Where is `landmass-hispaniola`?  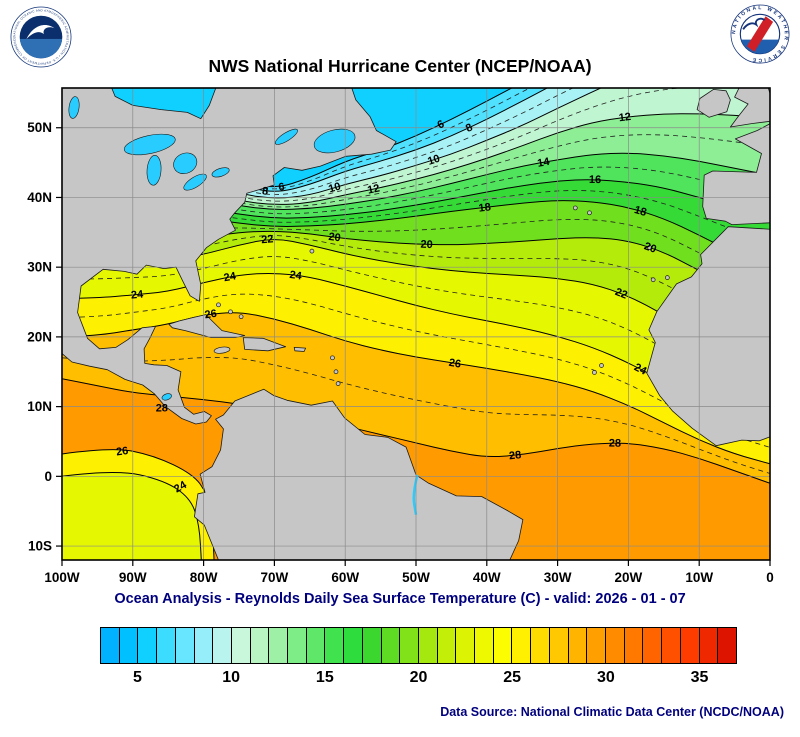
landmass-hispaniola is located at coordinates (264, 344).